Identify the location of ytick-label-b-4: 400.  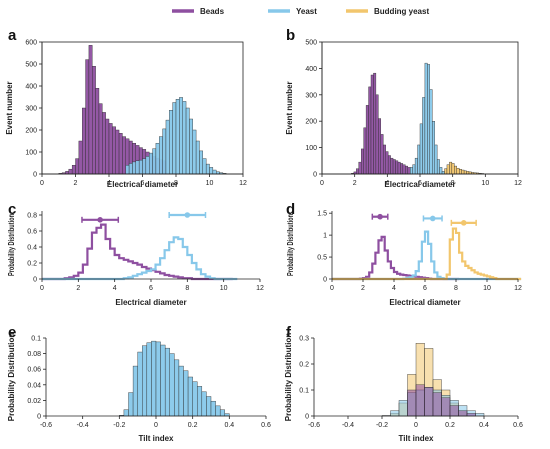
(311, 69).